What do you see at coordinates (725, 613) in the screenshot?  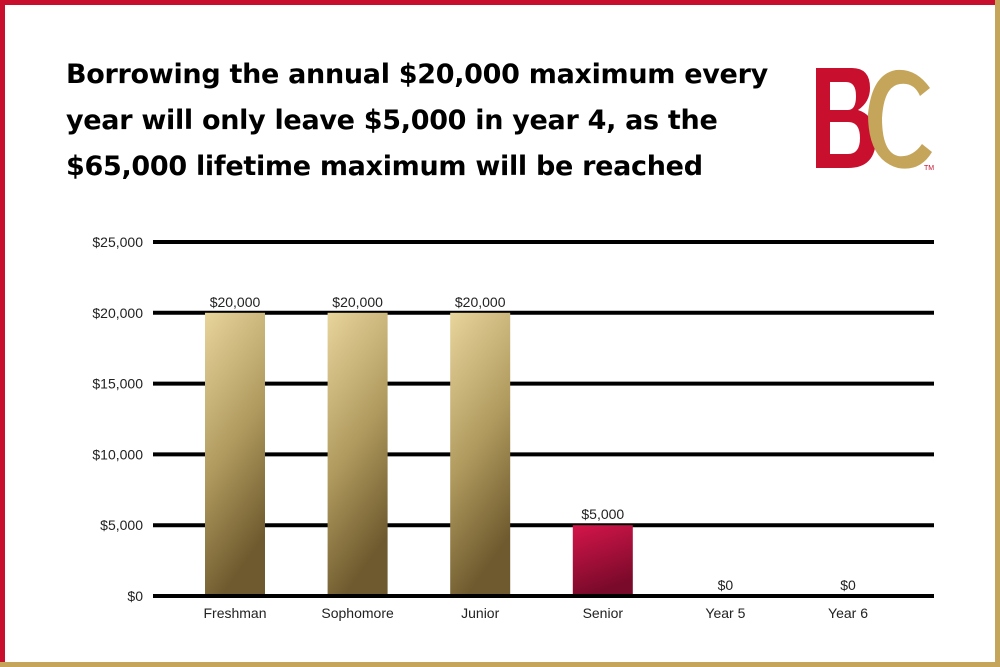 I see `x-category-label: Year 5` at bounding box center [725, 613].